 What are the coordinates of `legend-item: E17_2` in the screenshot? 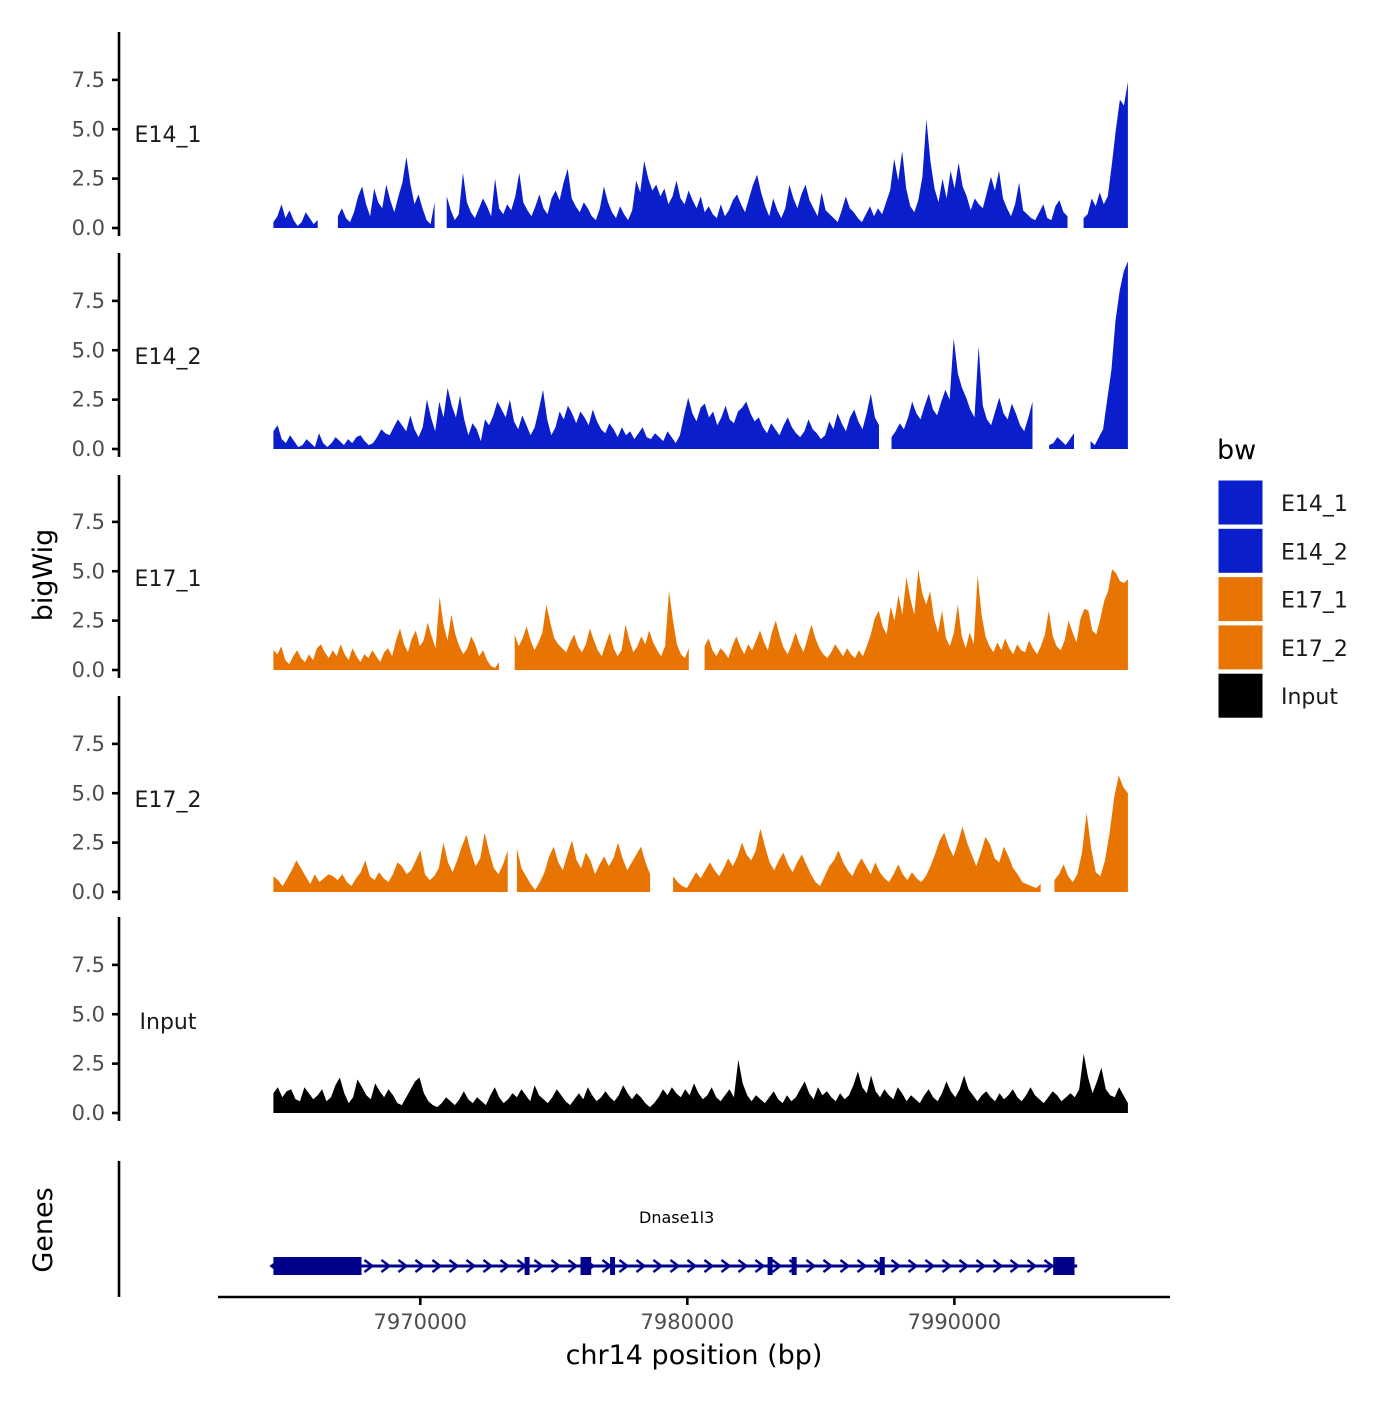 It's located at (1282, 647).